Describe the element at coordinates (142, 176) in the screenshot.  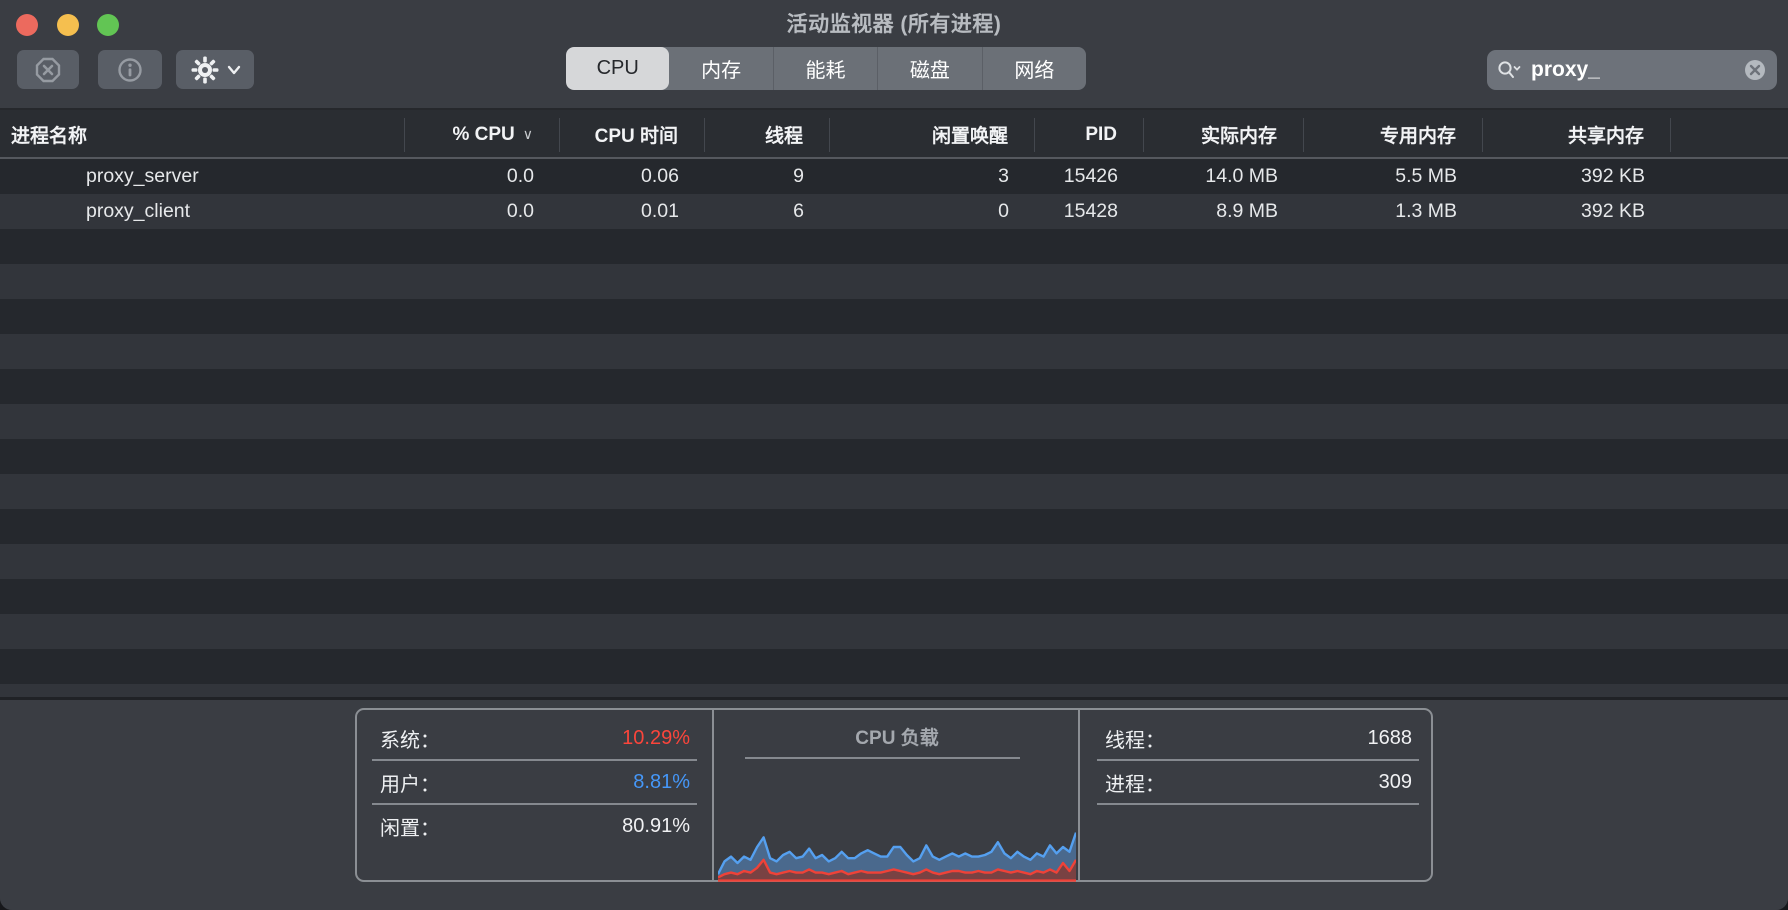
I see `process-name-cell: proxy_server` at that location.